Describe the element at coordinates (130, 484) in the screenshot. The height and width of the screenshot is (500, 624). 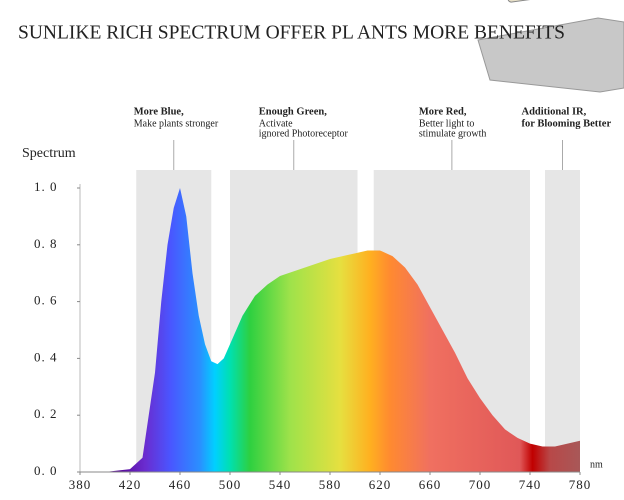
I see `x-tick-label: 420` at that location.